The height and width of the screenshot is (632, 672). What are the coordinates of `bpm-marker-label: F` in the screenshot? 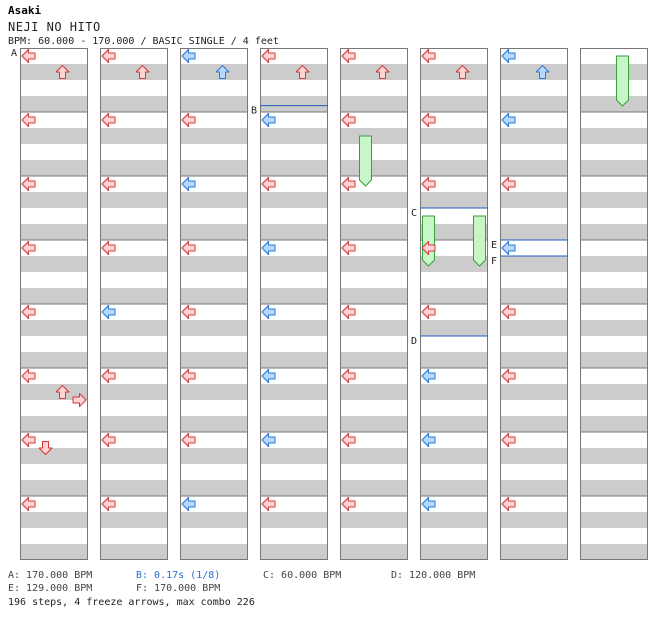 It's located at (494, 261).